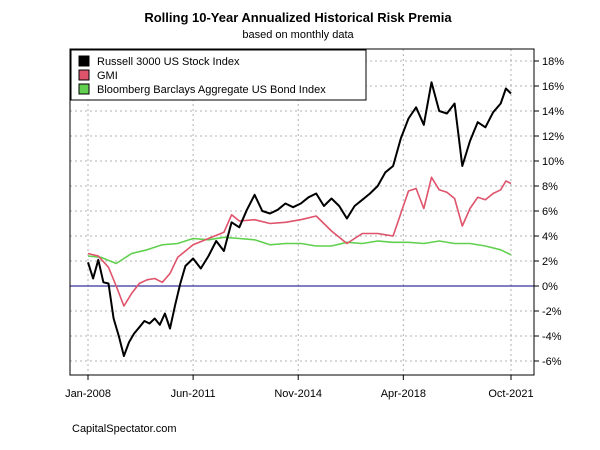 Image resolution: width=600 pixels, height=450 pixels. Describe the element at coordinates (403, 394) in the screenshot. I see `x-tick-label: Apr-2018` at that location.